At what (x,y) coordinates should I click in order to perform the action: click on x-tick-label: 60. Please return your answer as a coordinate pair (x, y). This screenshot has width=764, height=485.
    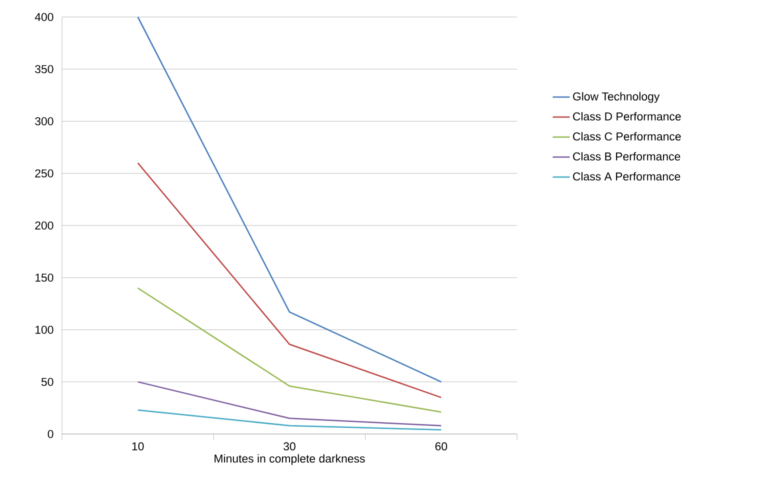
    Looking at the image, I should click on (441, 446).